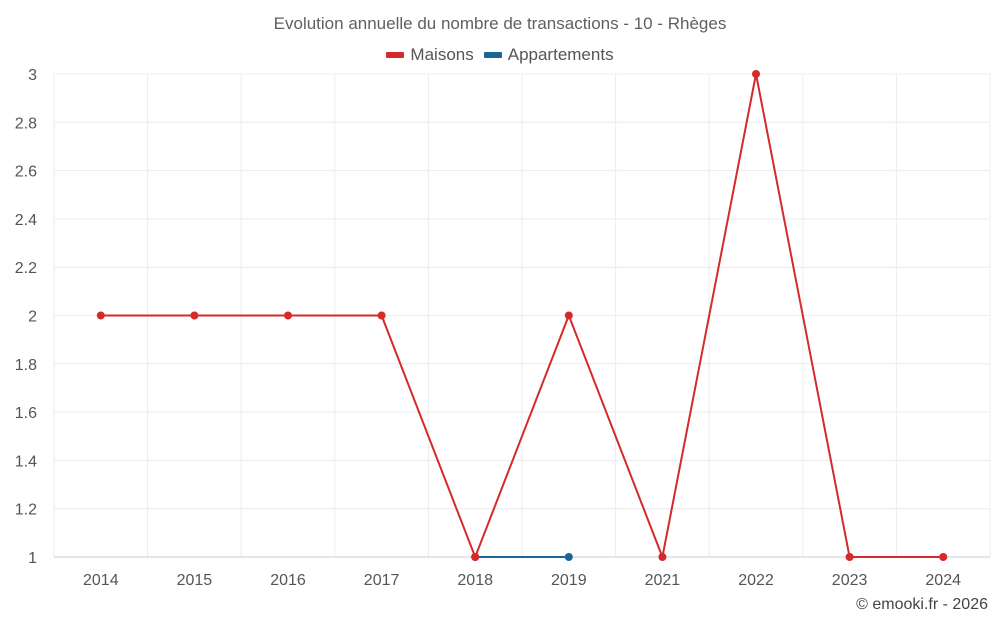  I want to click on legend-item-maisons: Maisons, so click(430, 55).